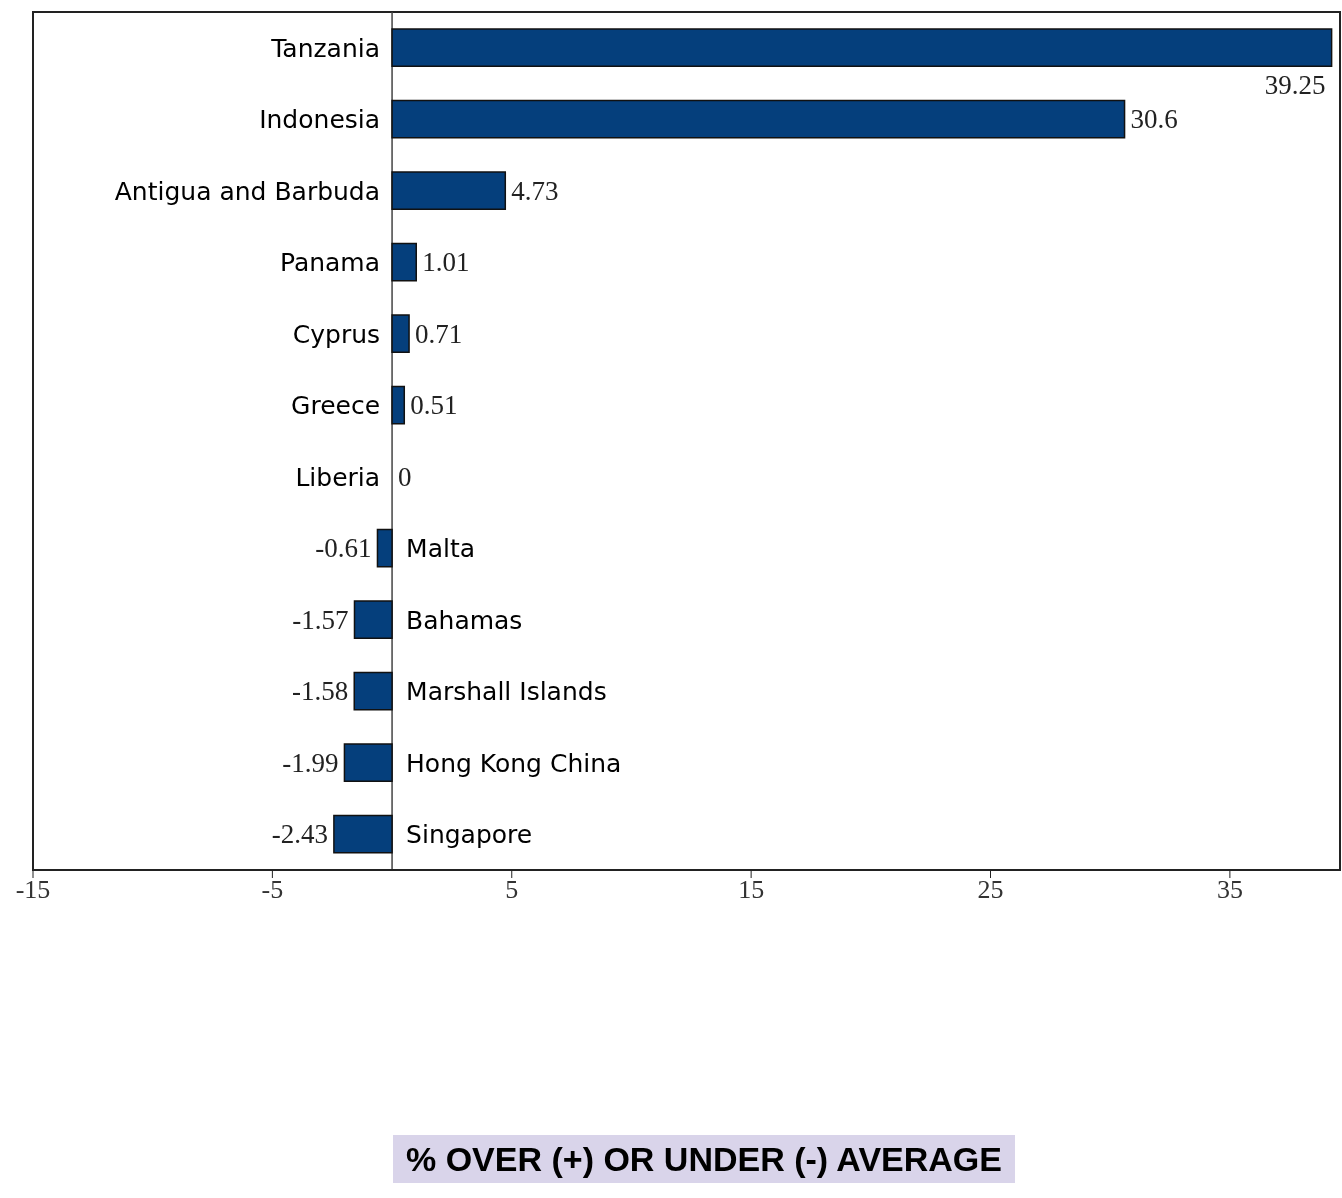  Describe the element at coordinates (336, 334) in the screenshot. I see `y-tick-label: Cyprus` at that location.